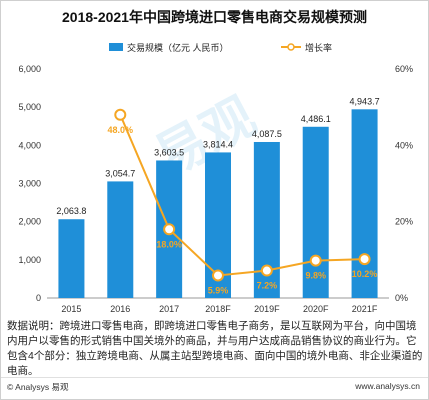 The height and width of the screenshot is (400, 429). What do you see at coordinates (29, 69) in the screenshot?
I see `y-left-tick-label: 6,000` at bounding box center [29, 69].